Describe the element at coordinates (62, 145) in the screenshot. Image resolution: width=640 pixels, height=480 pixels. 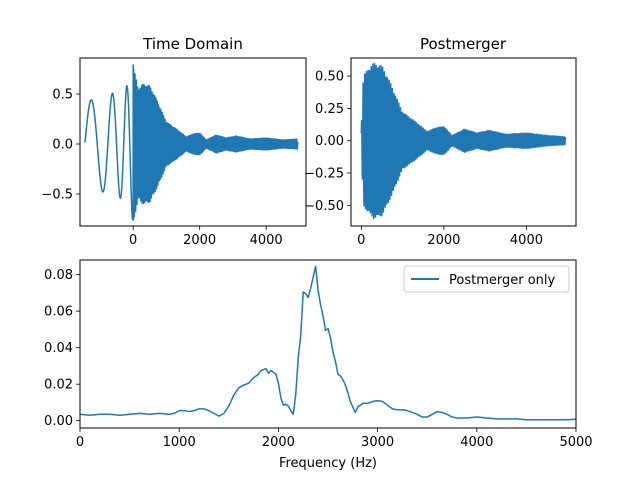
I see `y-tick-label: 0.0` at that location.